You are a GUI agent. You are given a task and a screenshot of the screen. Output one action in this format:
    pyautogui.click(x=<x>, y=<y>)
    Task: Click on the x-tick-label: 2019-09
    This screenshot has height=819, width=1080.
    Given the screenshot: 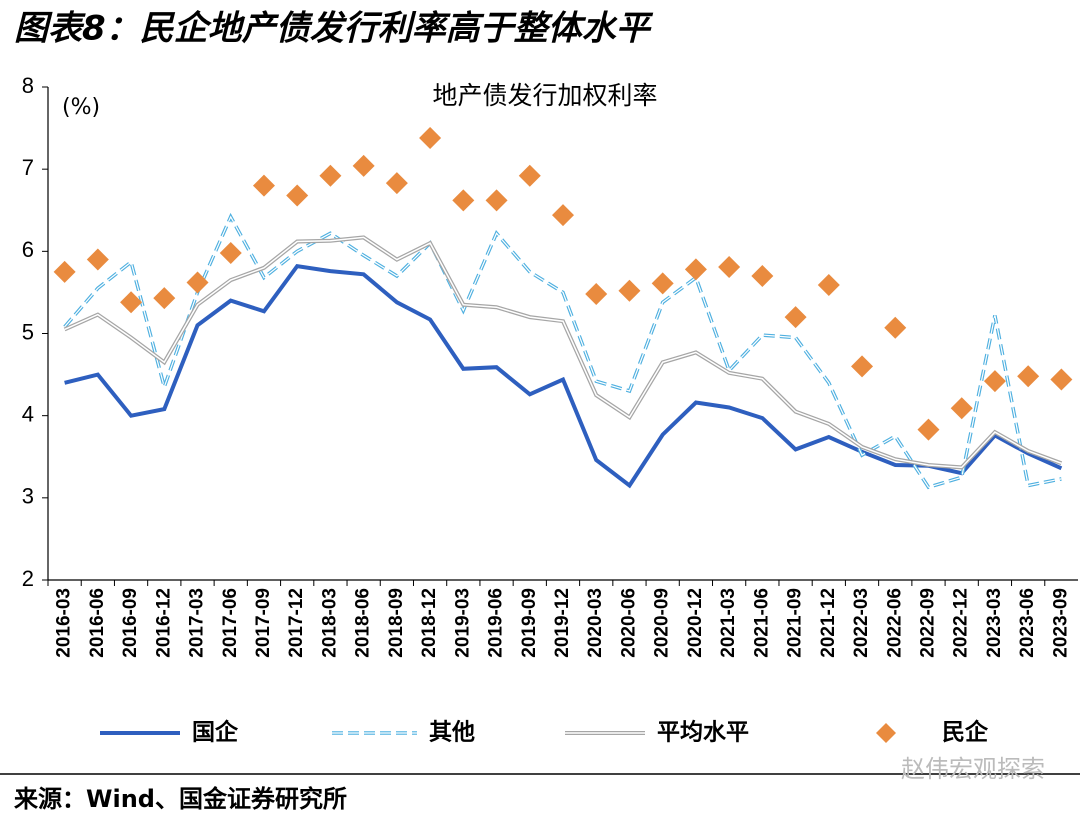 What is the action you would take?
    pyautogui.click(x=529, y=623)
    